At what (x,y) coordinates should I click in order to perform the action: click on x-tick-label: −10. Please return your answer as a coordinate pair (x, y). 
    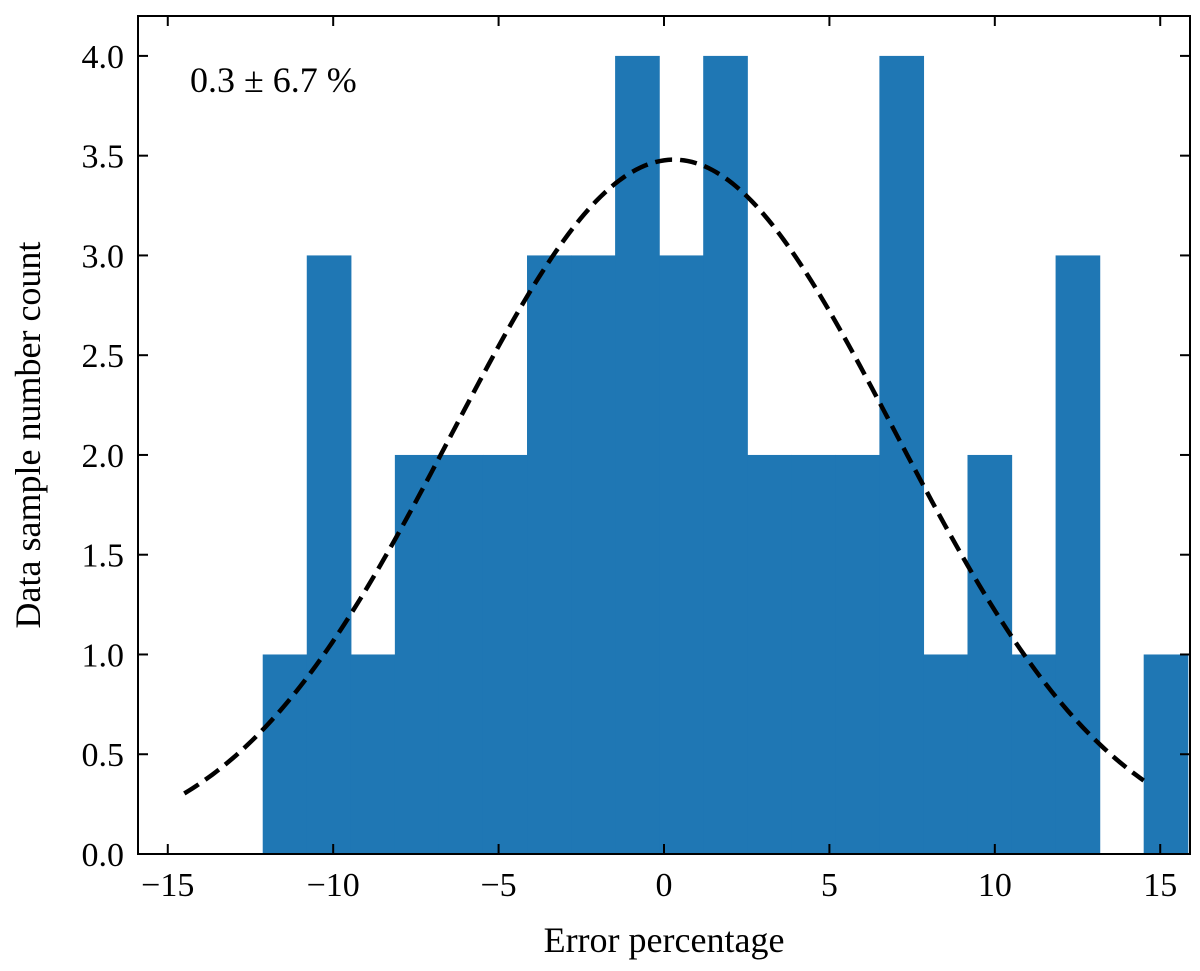
    Looking at the image, I should click on (333, 885).